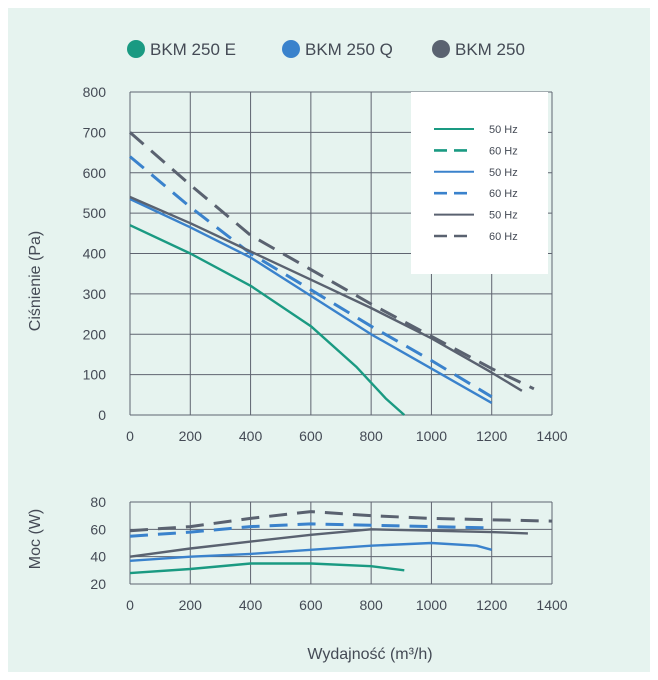  What do you see at coordinates (95, 92) in the screenshot?
I see `pressure-y-tick-8: 800` at bounding box center [95, 92].